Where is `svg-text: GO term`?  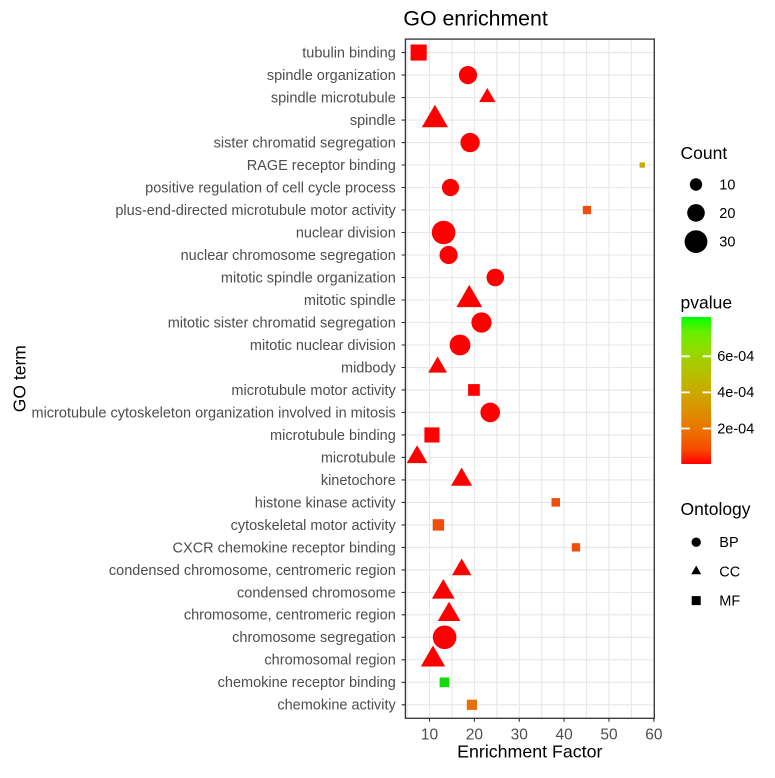
svg-text: GO term is located at coordinates (19, 378).